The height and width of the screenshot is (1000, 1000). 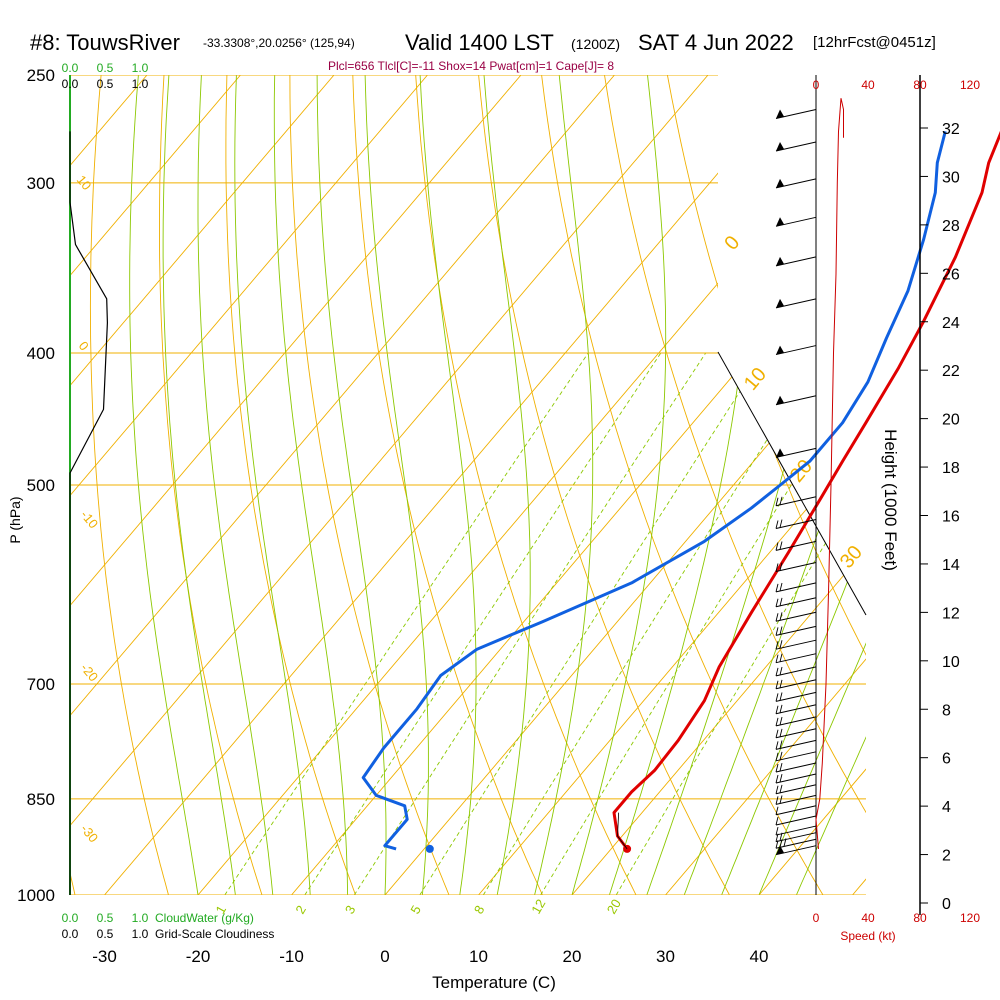 What do you see at coordinates (867, 936) in the screenshot?
I see `speed-label: Speed (kt)` at bounding box center [867, 936].